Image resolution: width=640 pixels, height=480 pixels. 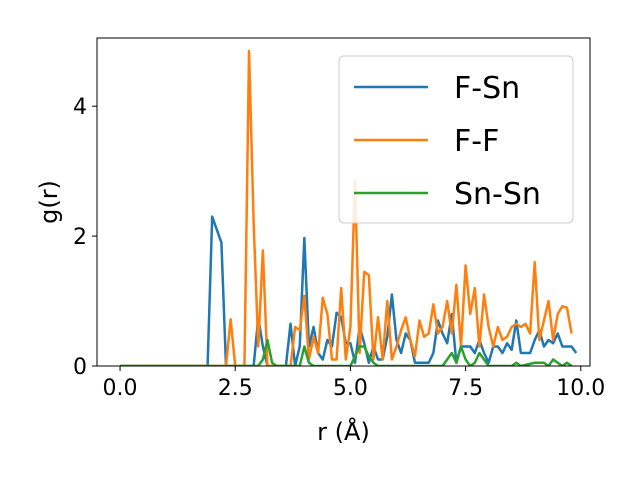 I want to click on legend: F-Sn F-F Sn-Sn, so click(x=456, y=139).